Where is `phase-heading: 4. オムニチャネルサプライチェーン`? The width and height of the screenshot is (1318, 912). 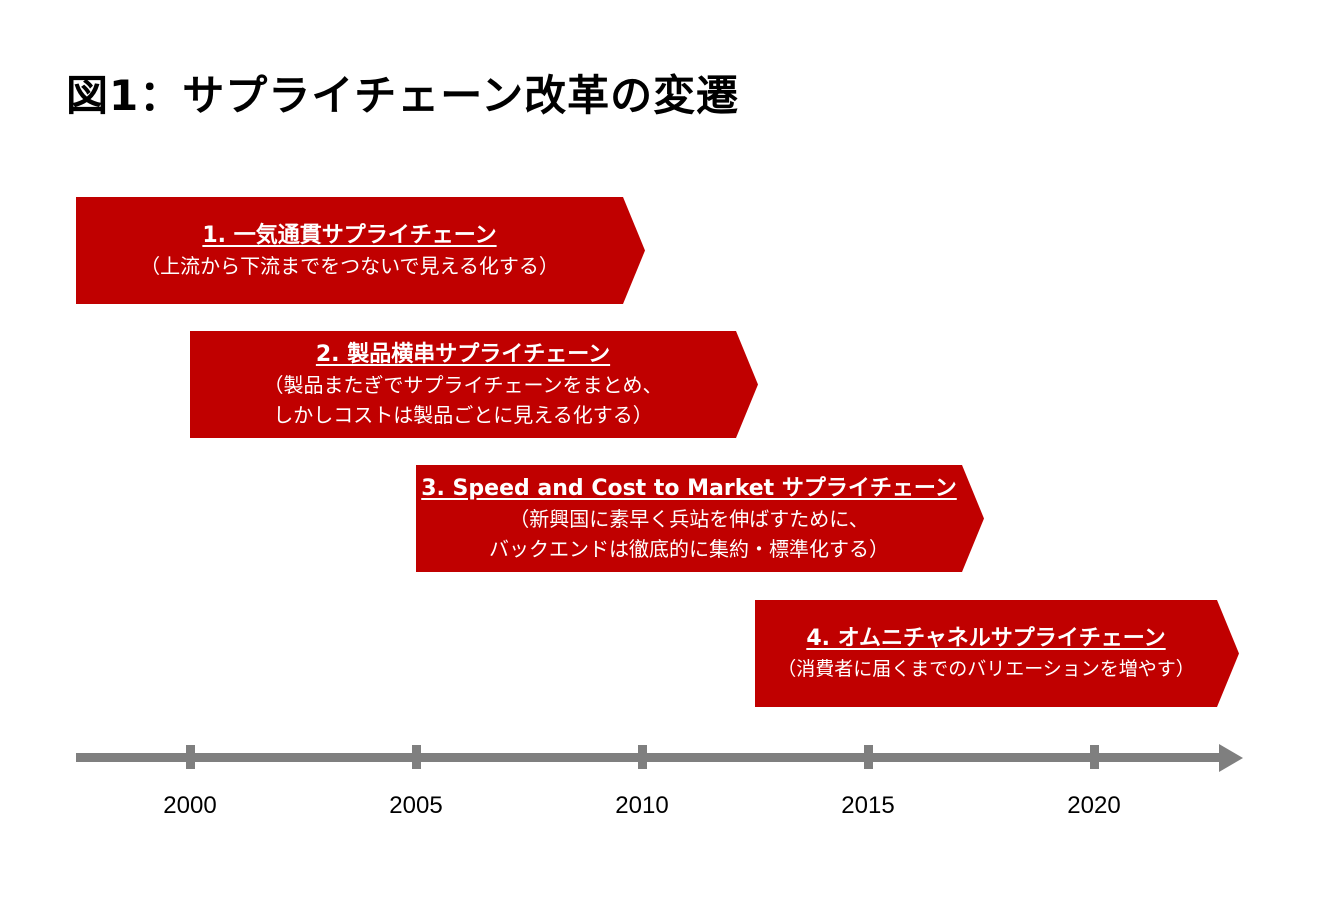 phase-heading: 4. オムニチャネルサプライチェーン is located at coordinates (986, 638).